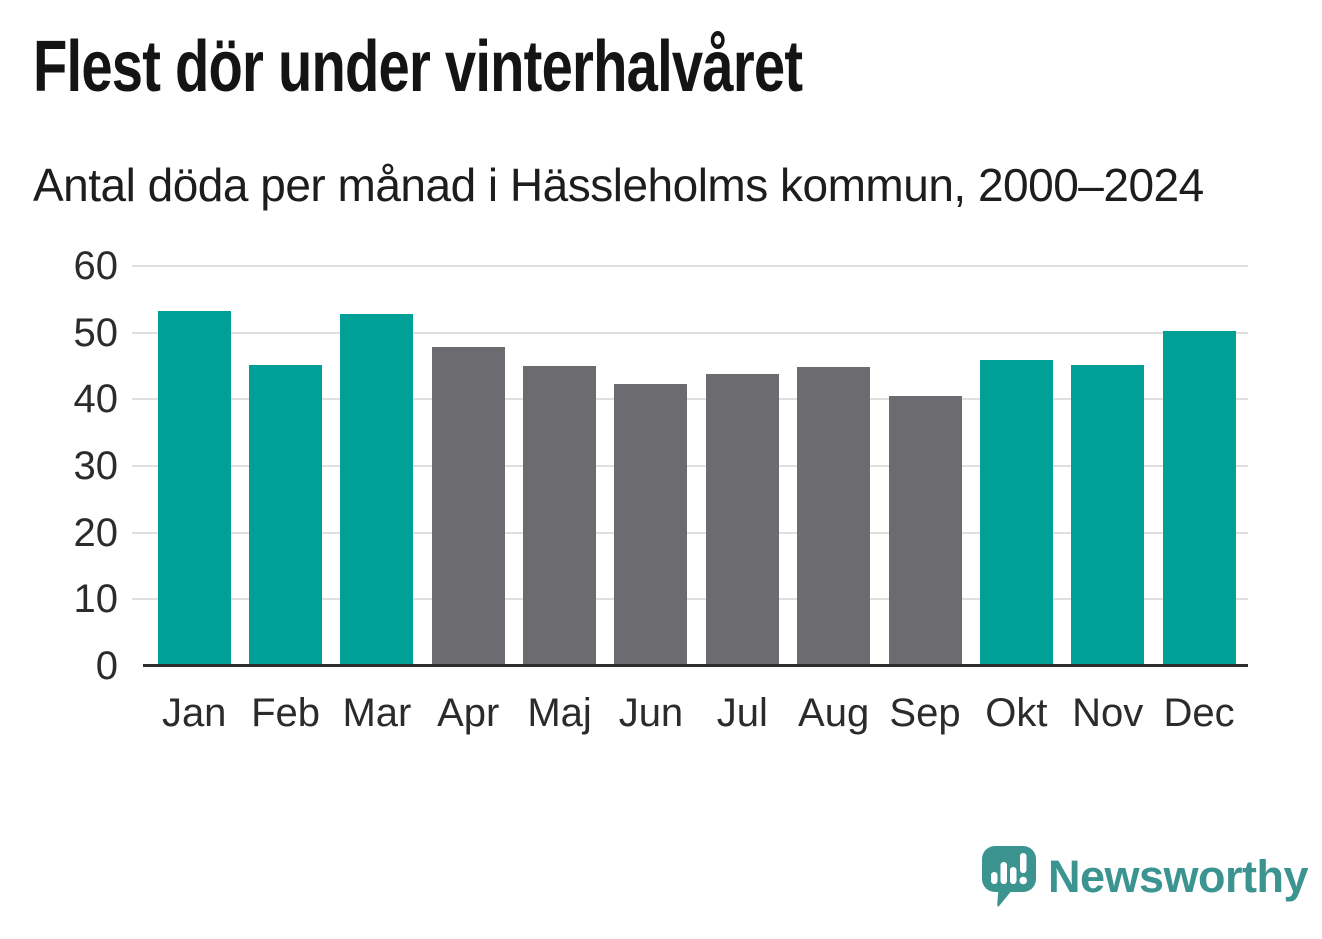 The width and height of the screenshot is (1322, 939). Describe the element at coordinates (96, 266) in the screenshot. I see `y-tick-label-60: 60` at that location.